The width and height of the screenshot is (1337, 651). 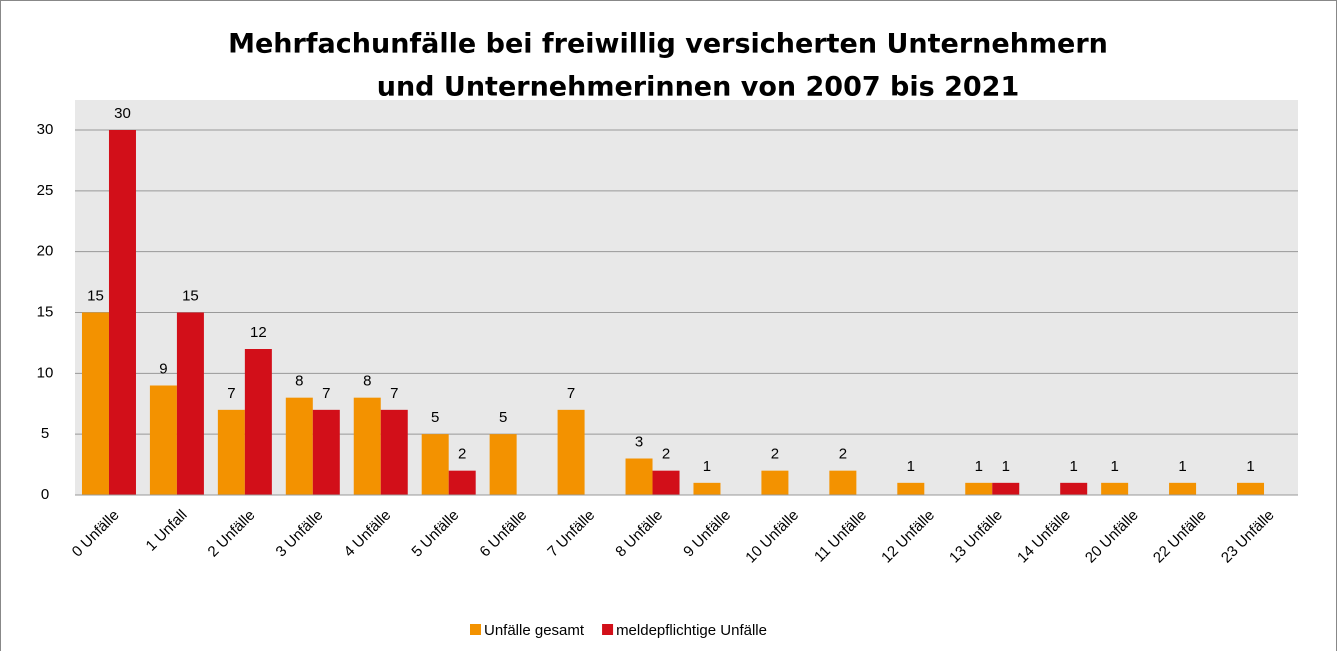 I want to click on y-tick-label: 5, so click(x=45, y=433).